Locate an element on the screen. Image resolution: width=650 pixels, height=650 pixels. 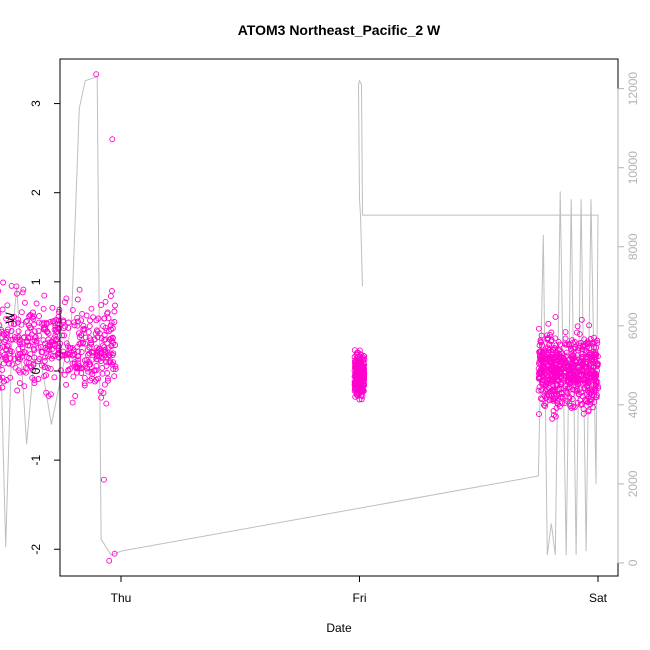
x-tick-label: Thu is located at coordinates (121, 598).